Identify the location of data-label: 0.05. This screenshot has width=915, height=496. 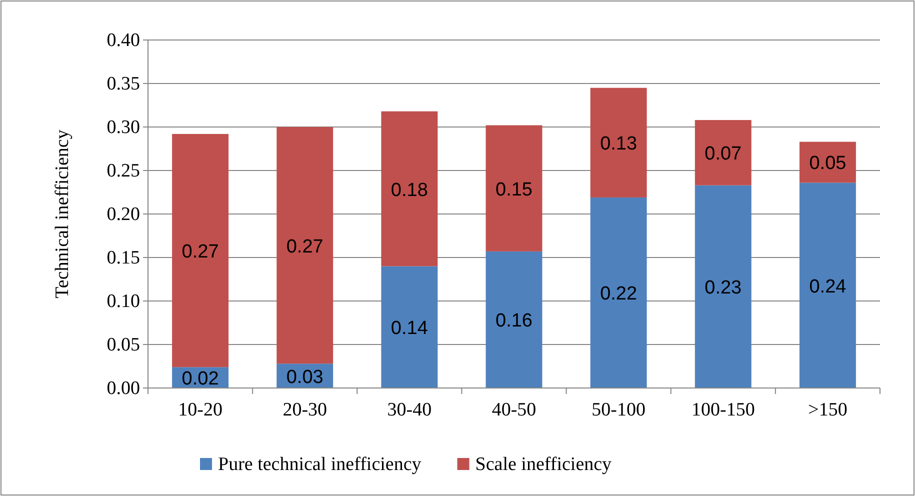
(827, 163).